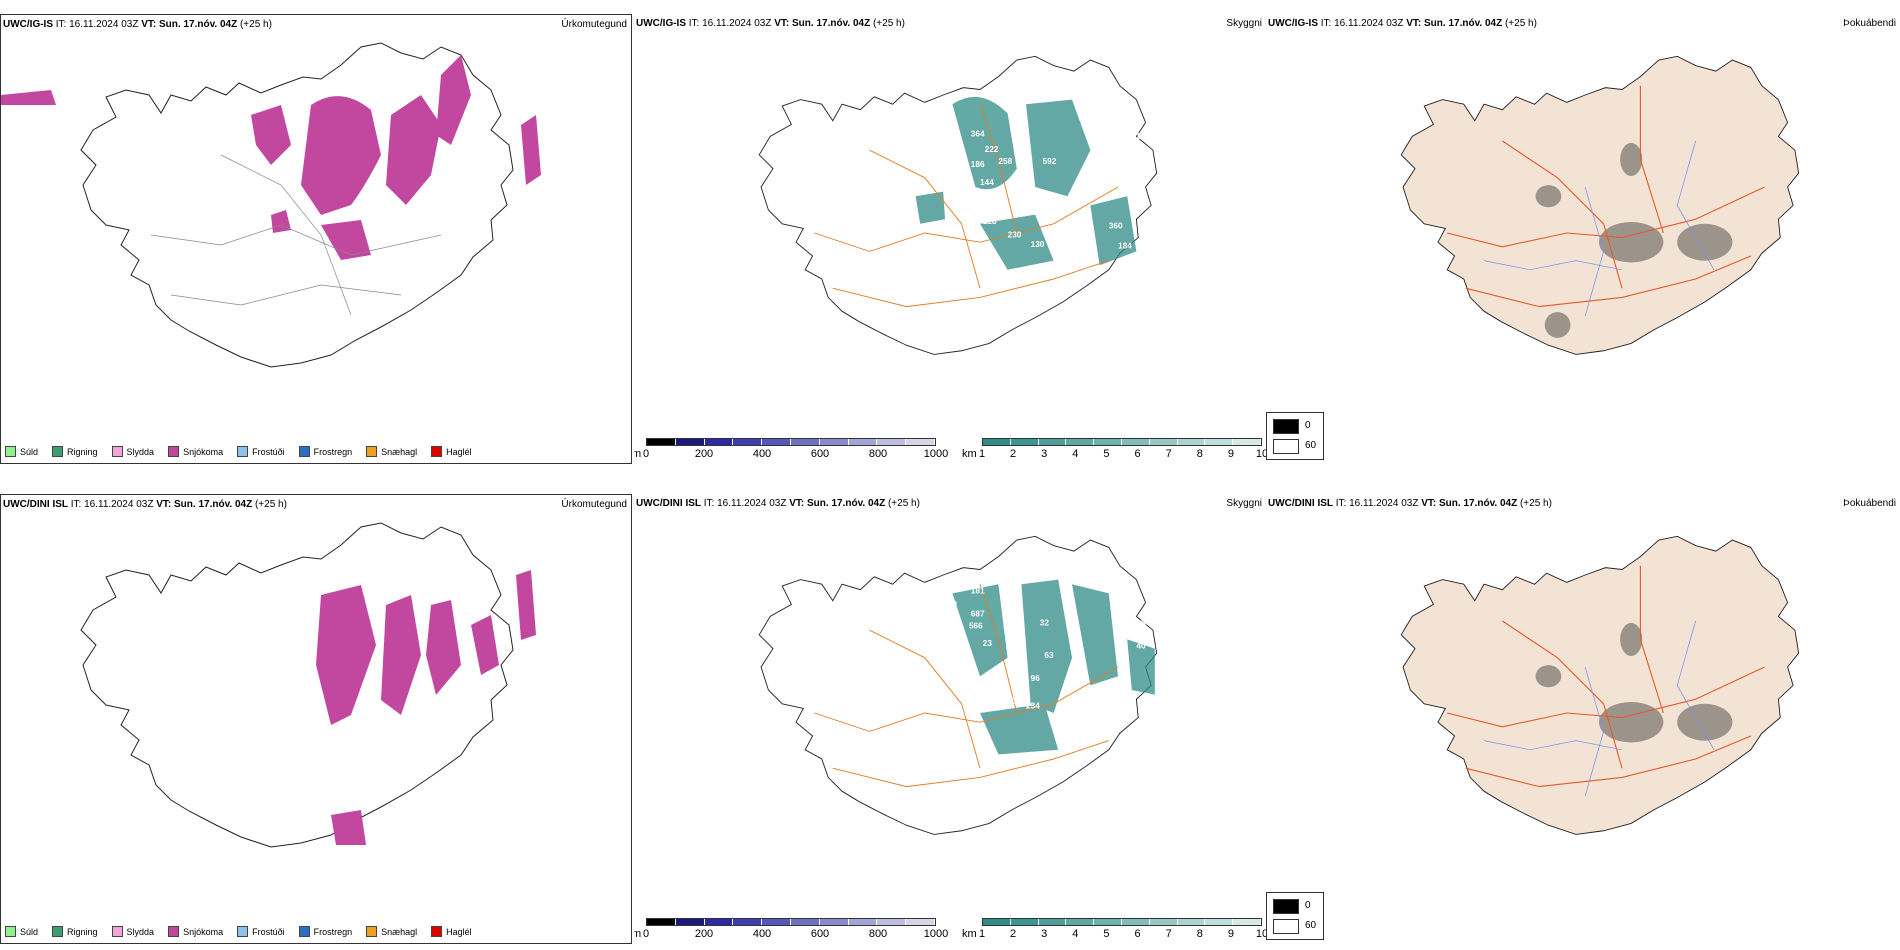  I want to click on colorbar-tick: 1000, so click(936, 454).